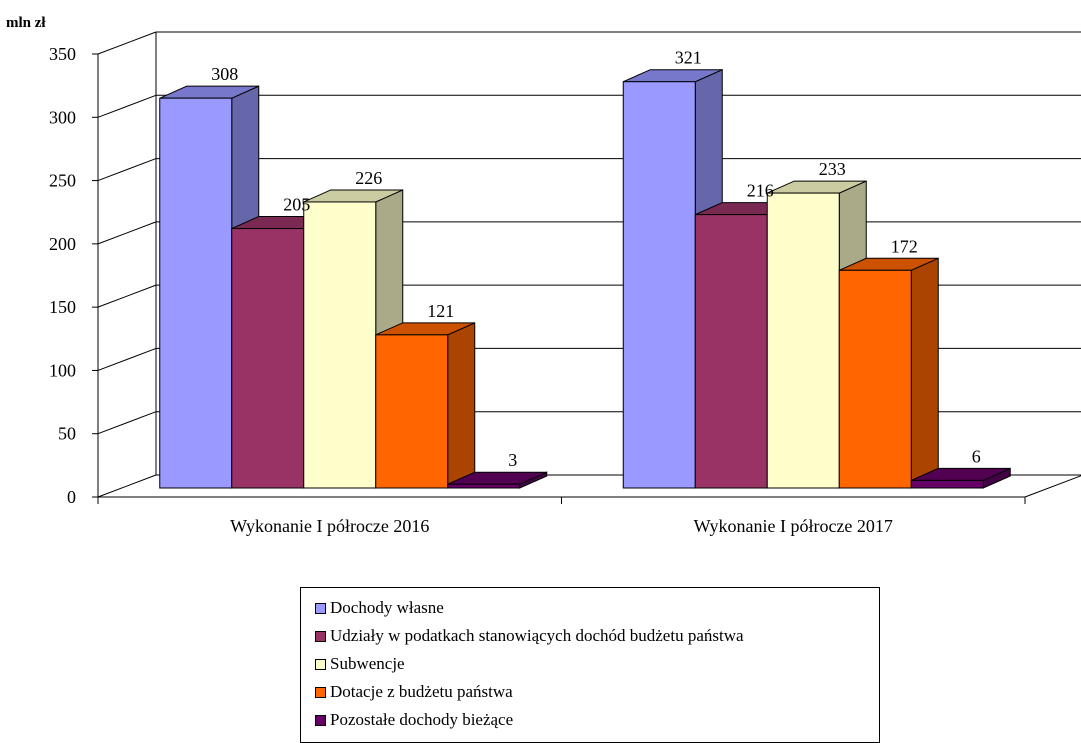  What do you see at coordinates (367, 663) in the screenshot?
I see `legend-label: Subwencje` at bounding box center [367, 663].